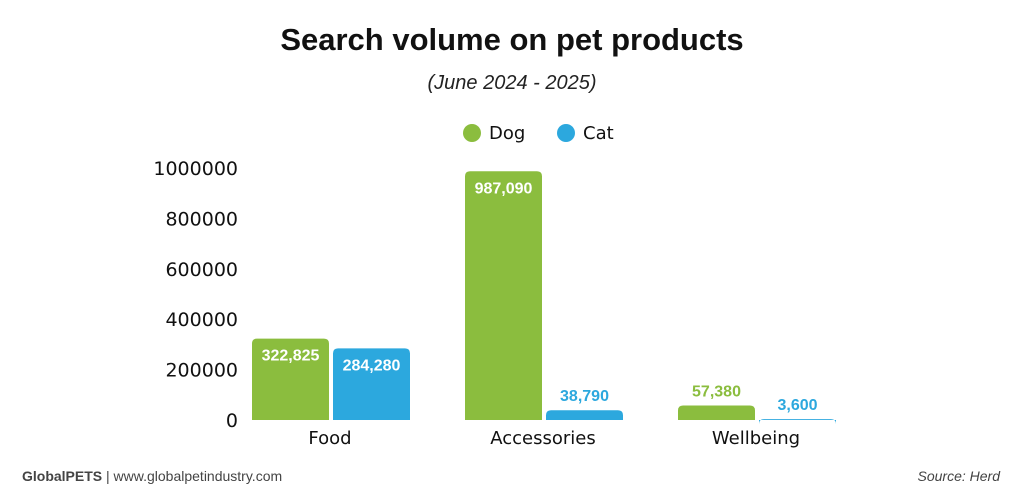 This screenshot has width=1024, height=500. Describe the element at coordinates (201, 371) in the screenshot. I see `y-tick-label: 200000` at that location.